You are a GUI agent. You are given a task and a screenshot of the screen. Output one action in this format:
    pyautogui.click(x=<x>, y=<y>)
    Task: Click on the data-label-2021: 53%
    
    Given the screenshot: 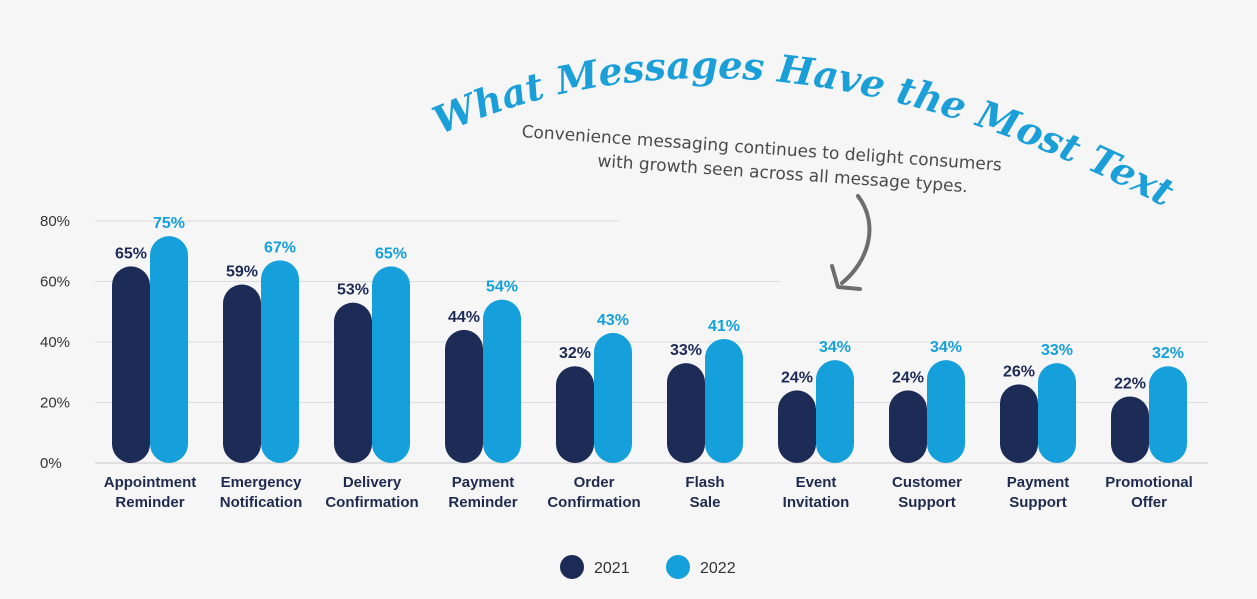 What is the action you would take?
    pyautogui.click(x=353, y=290)
    